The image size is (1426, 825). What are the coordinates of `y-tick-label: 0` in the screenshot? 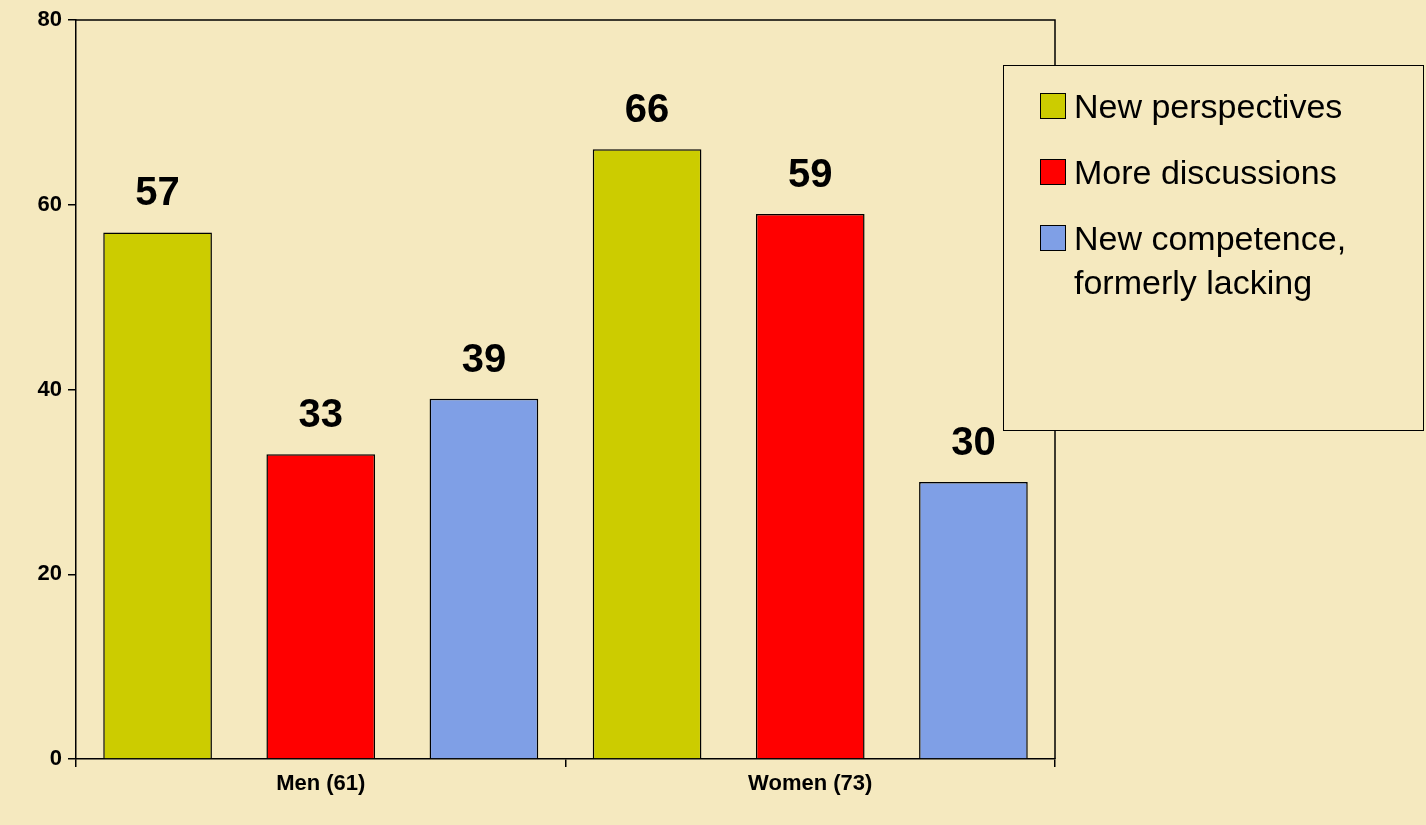 It's located at (55, 758).